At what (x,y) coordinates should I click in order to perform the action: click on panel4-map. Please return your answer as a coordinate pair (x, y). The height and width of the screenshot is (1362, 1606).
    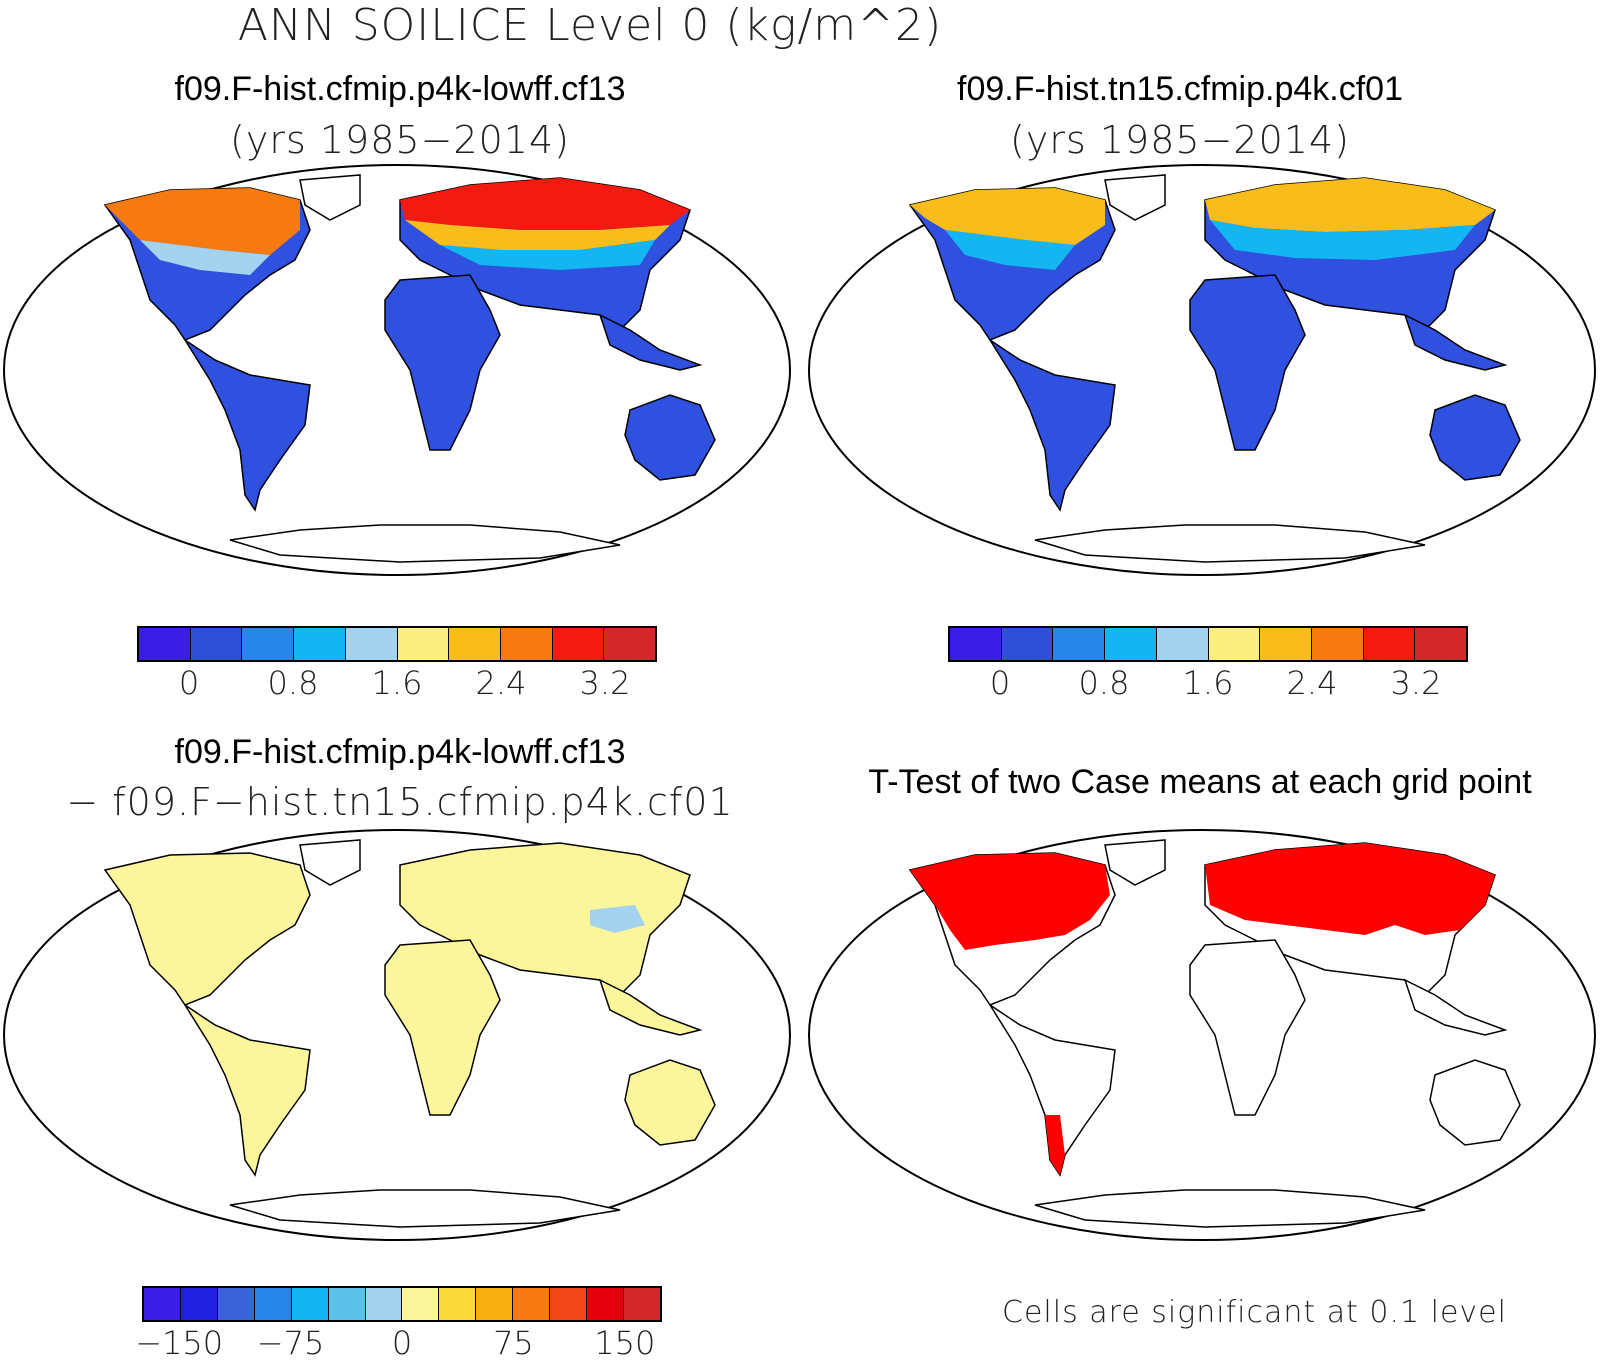
    Looking at the image, I should click on (1202, 1035).